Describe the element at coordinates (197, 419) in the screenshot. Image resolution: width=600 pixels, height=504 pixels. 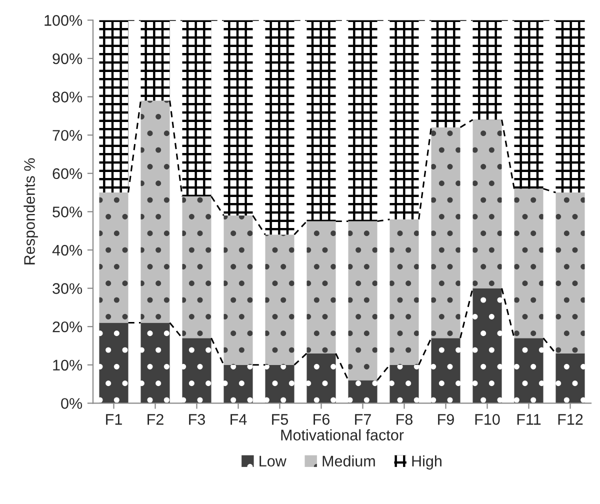
I see `x-tick-label: F3` at that location.